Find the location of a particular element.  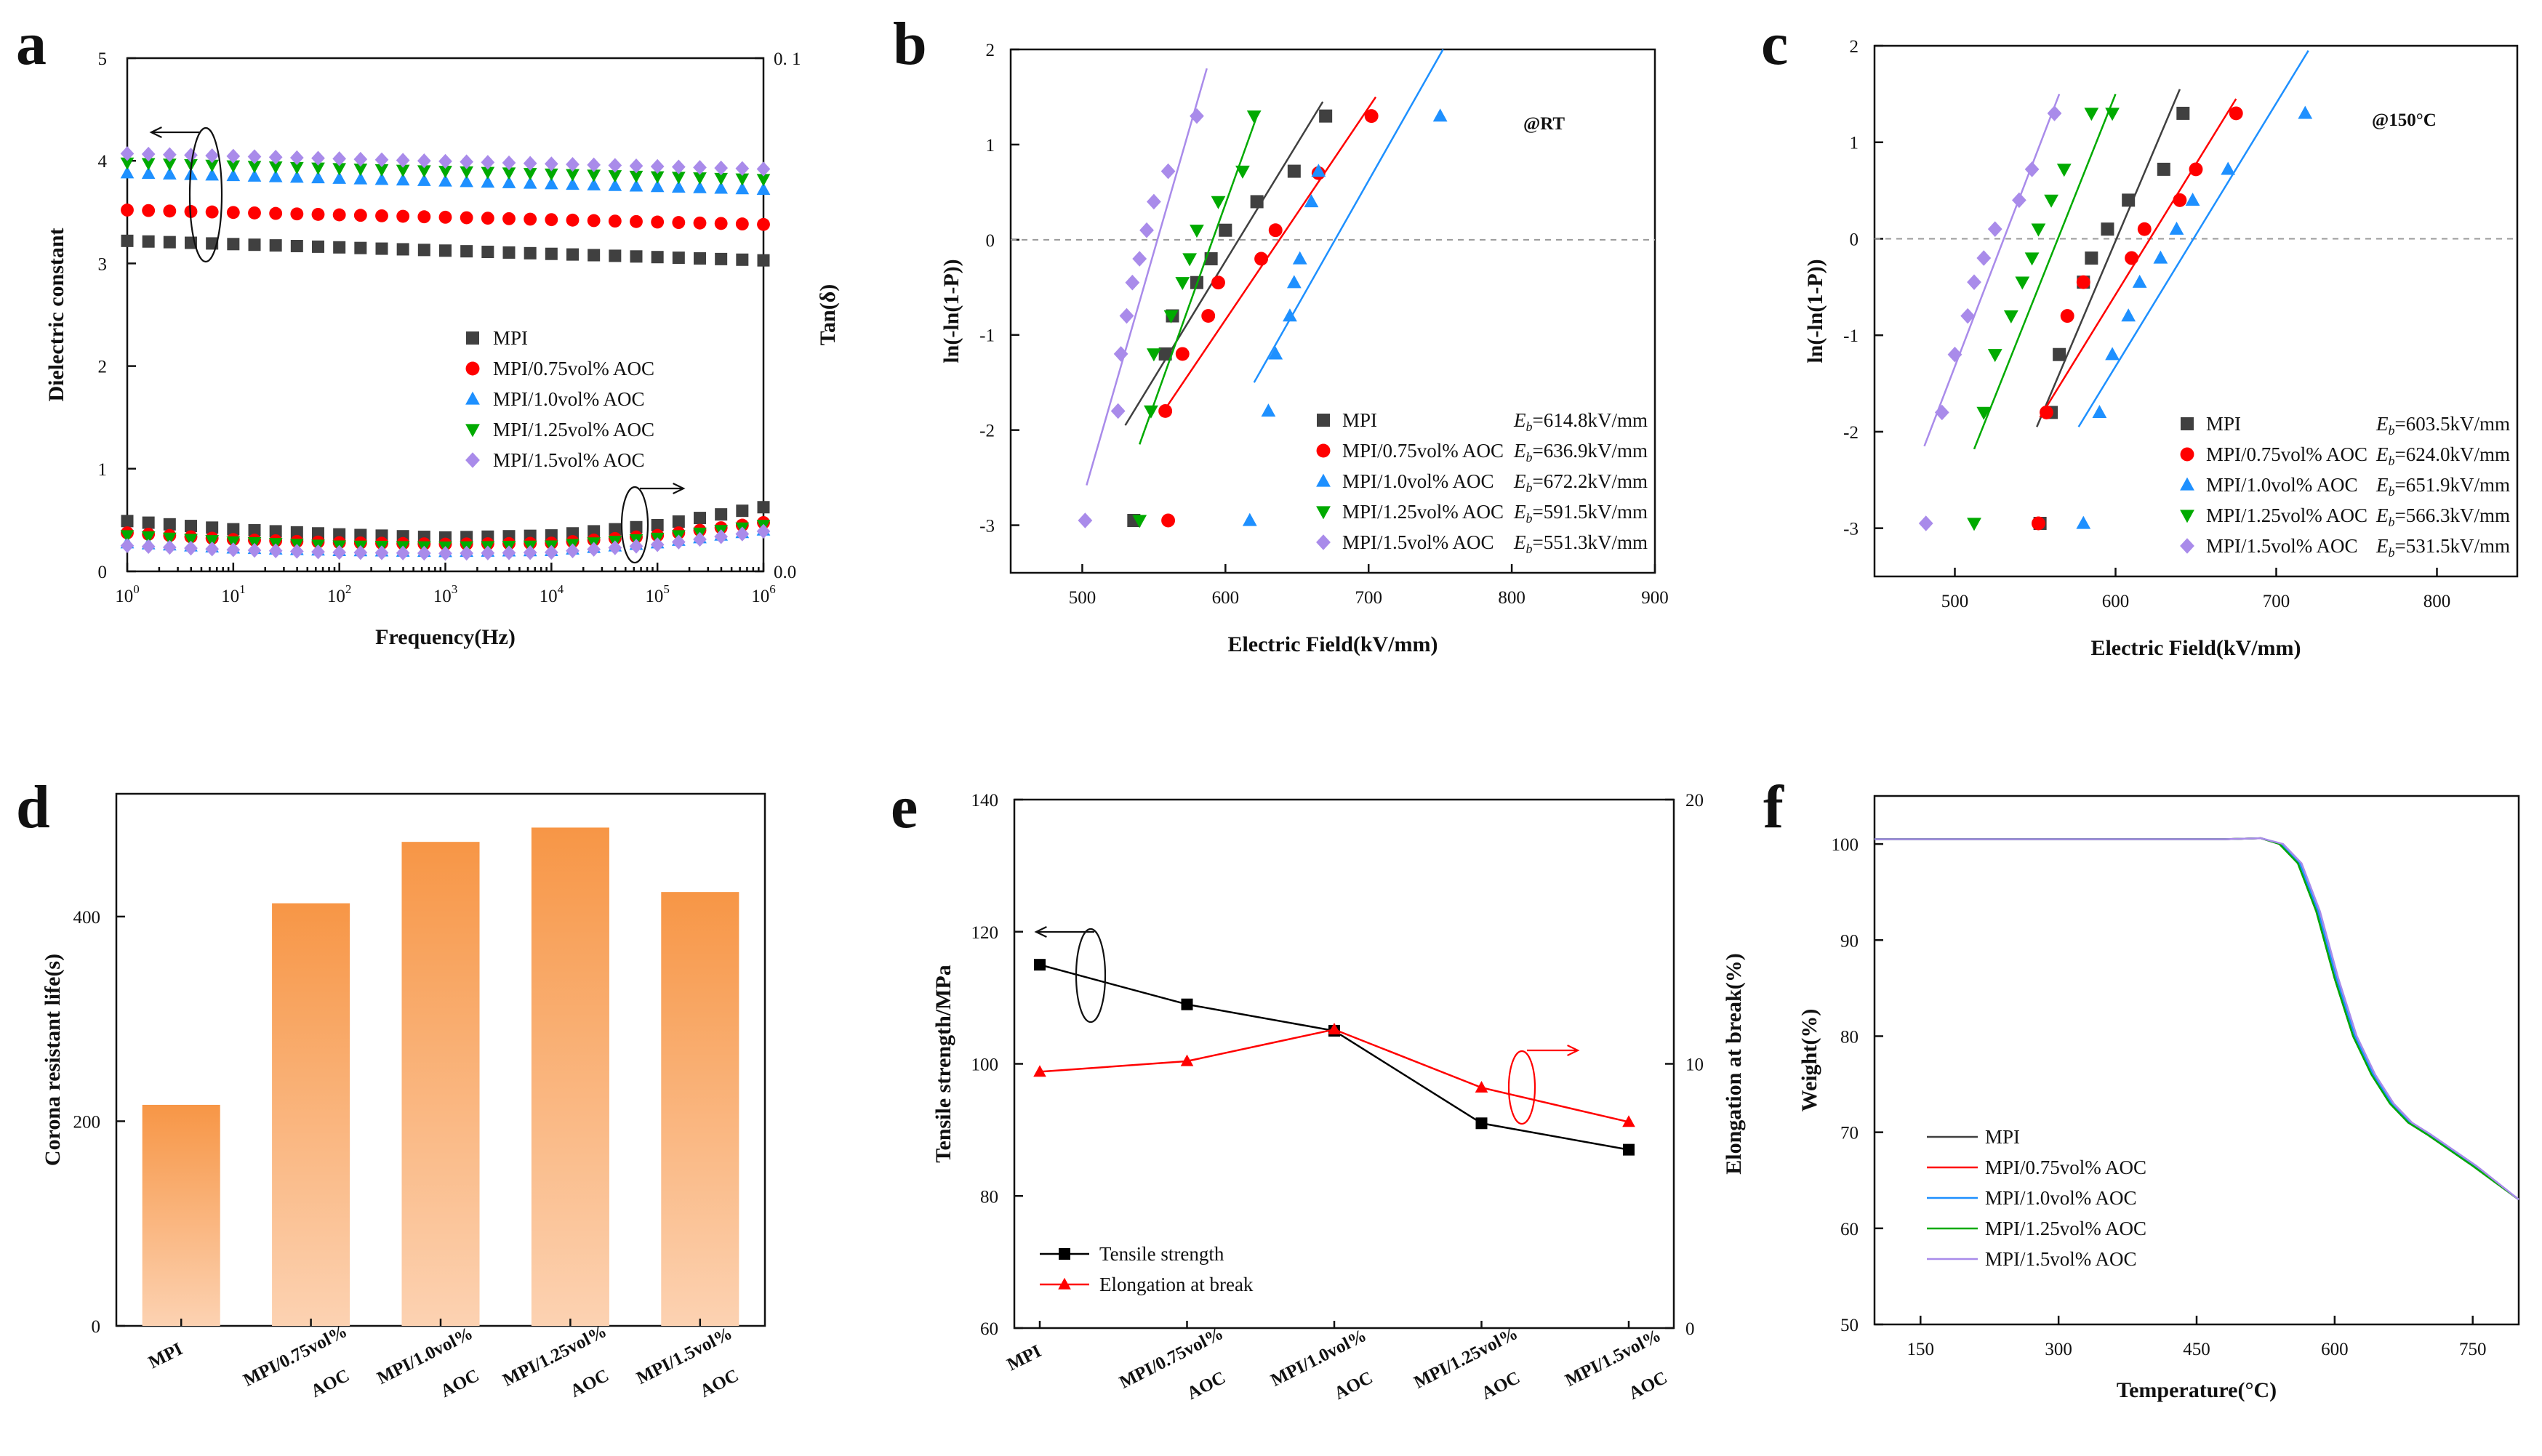

x-axis-title: Electric Field(kV/mm) is located at coordinates (1332, 644).